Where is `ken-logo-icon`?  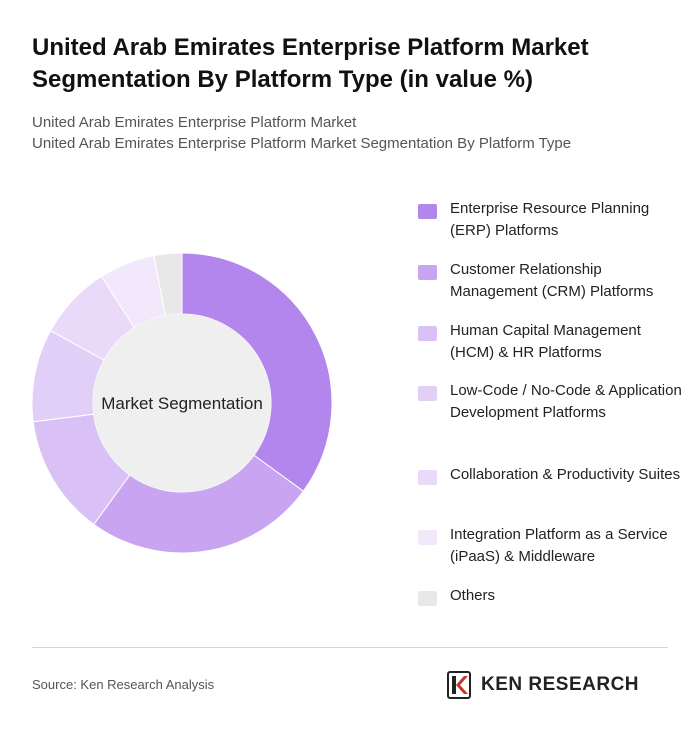
ken-logo-icon is located at coordinates (459, 685).